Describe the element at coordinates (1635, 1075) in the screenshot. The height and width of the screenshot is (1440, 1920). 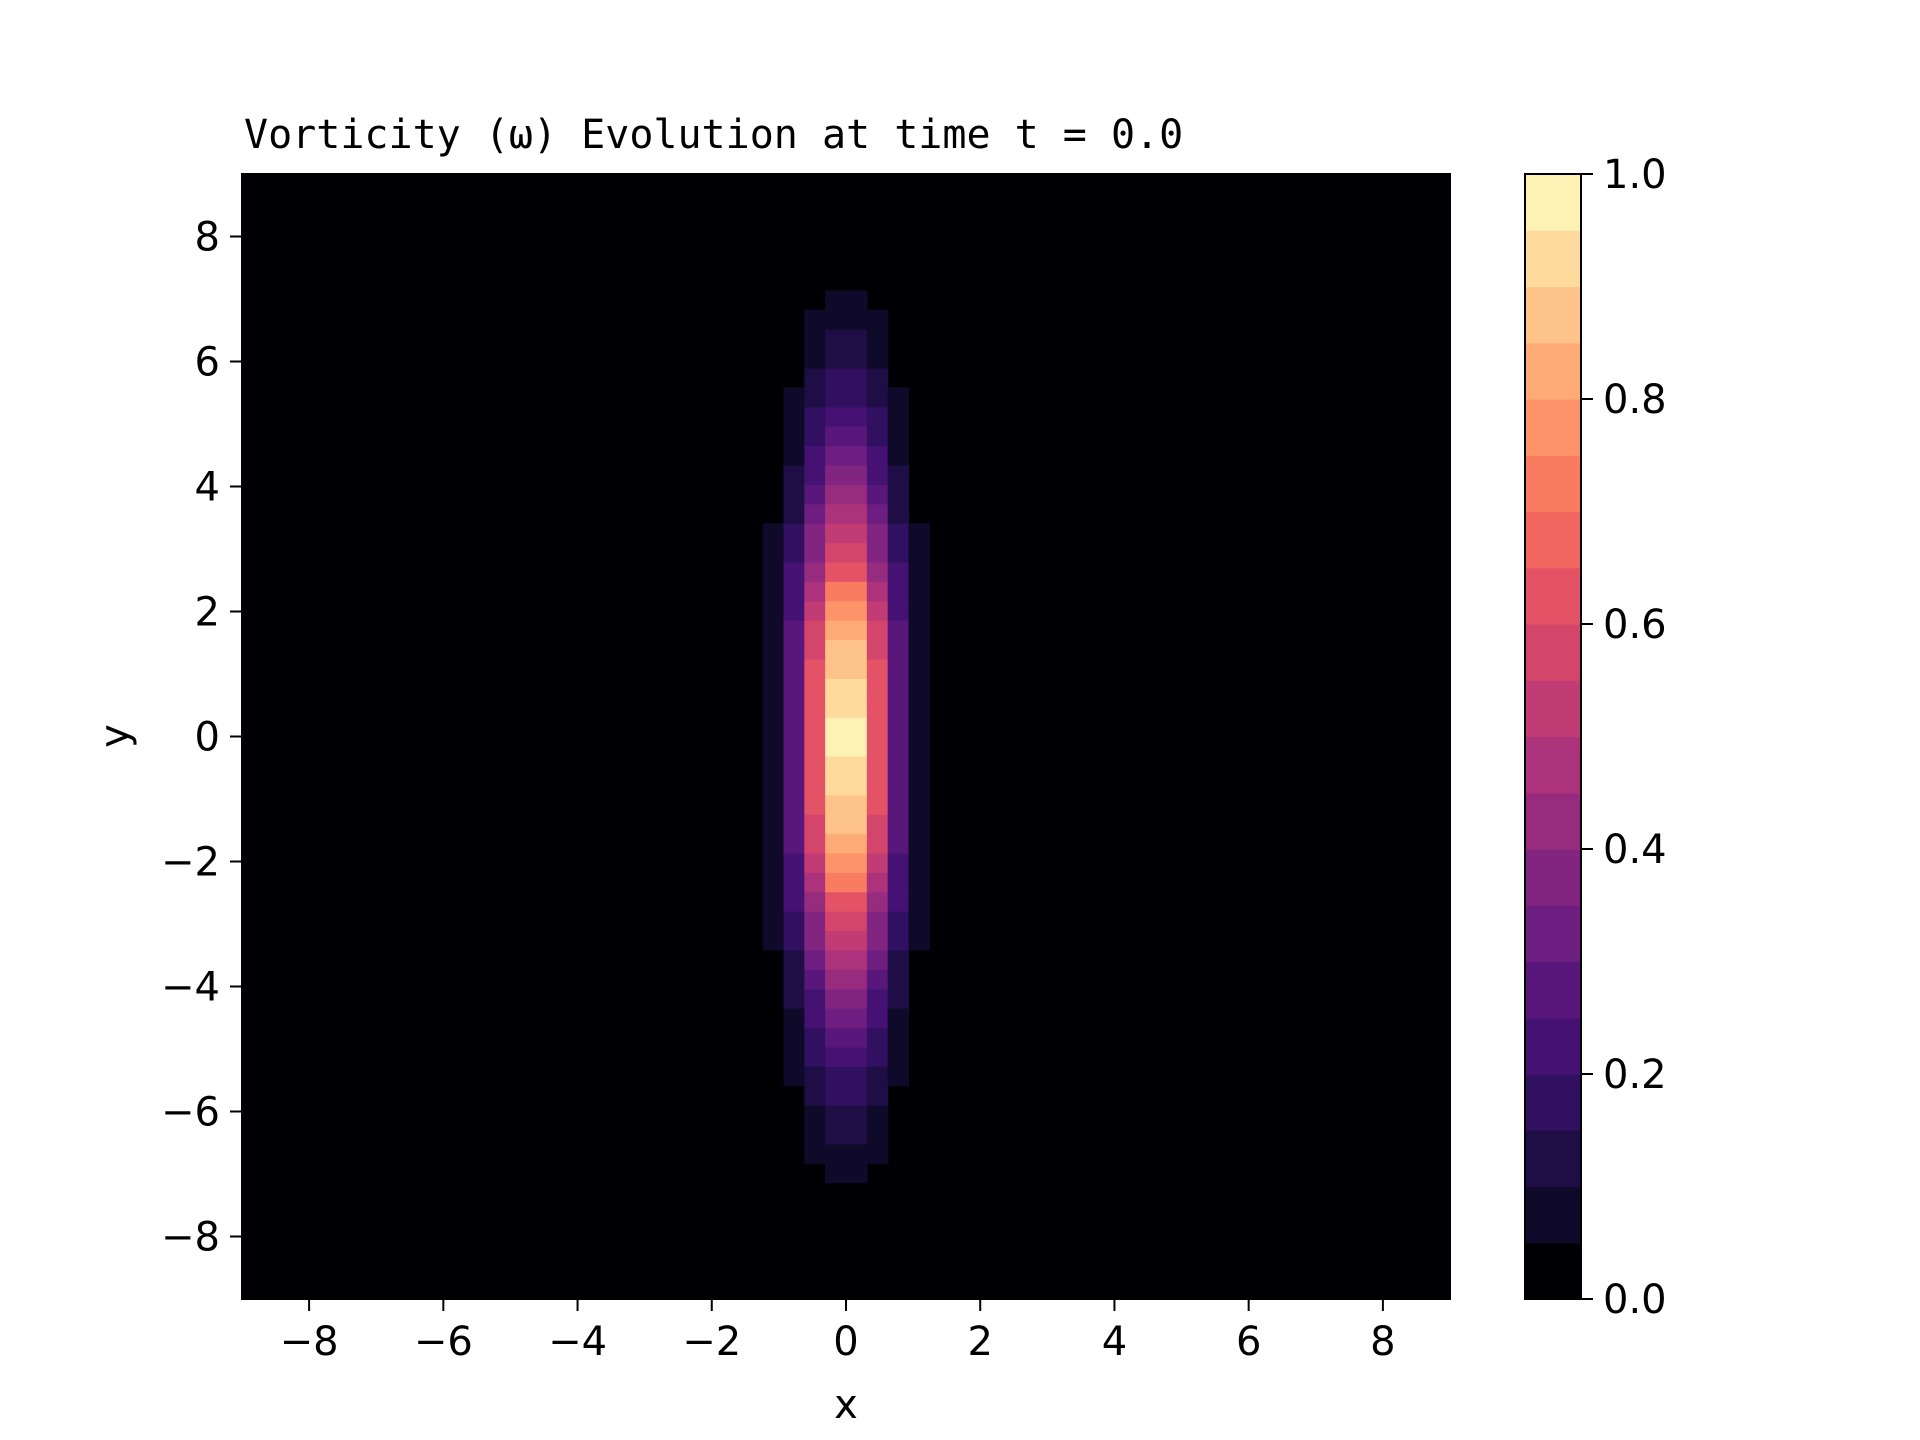
I see `colorbar-tick-label: 0.2` at that location.